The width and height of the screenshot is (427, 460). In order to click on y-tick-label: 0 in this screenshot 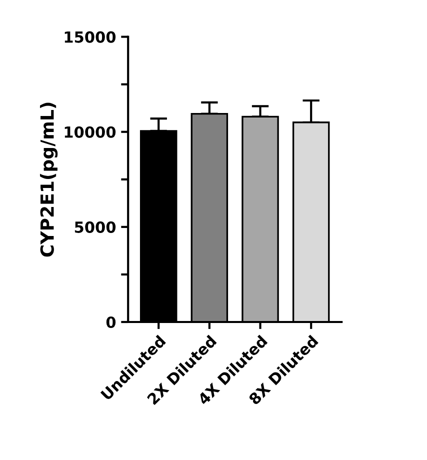, I will do `click(111, 322)`.